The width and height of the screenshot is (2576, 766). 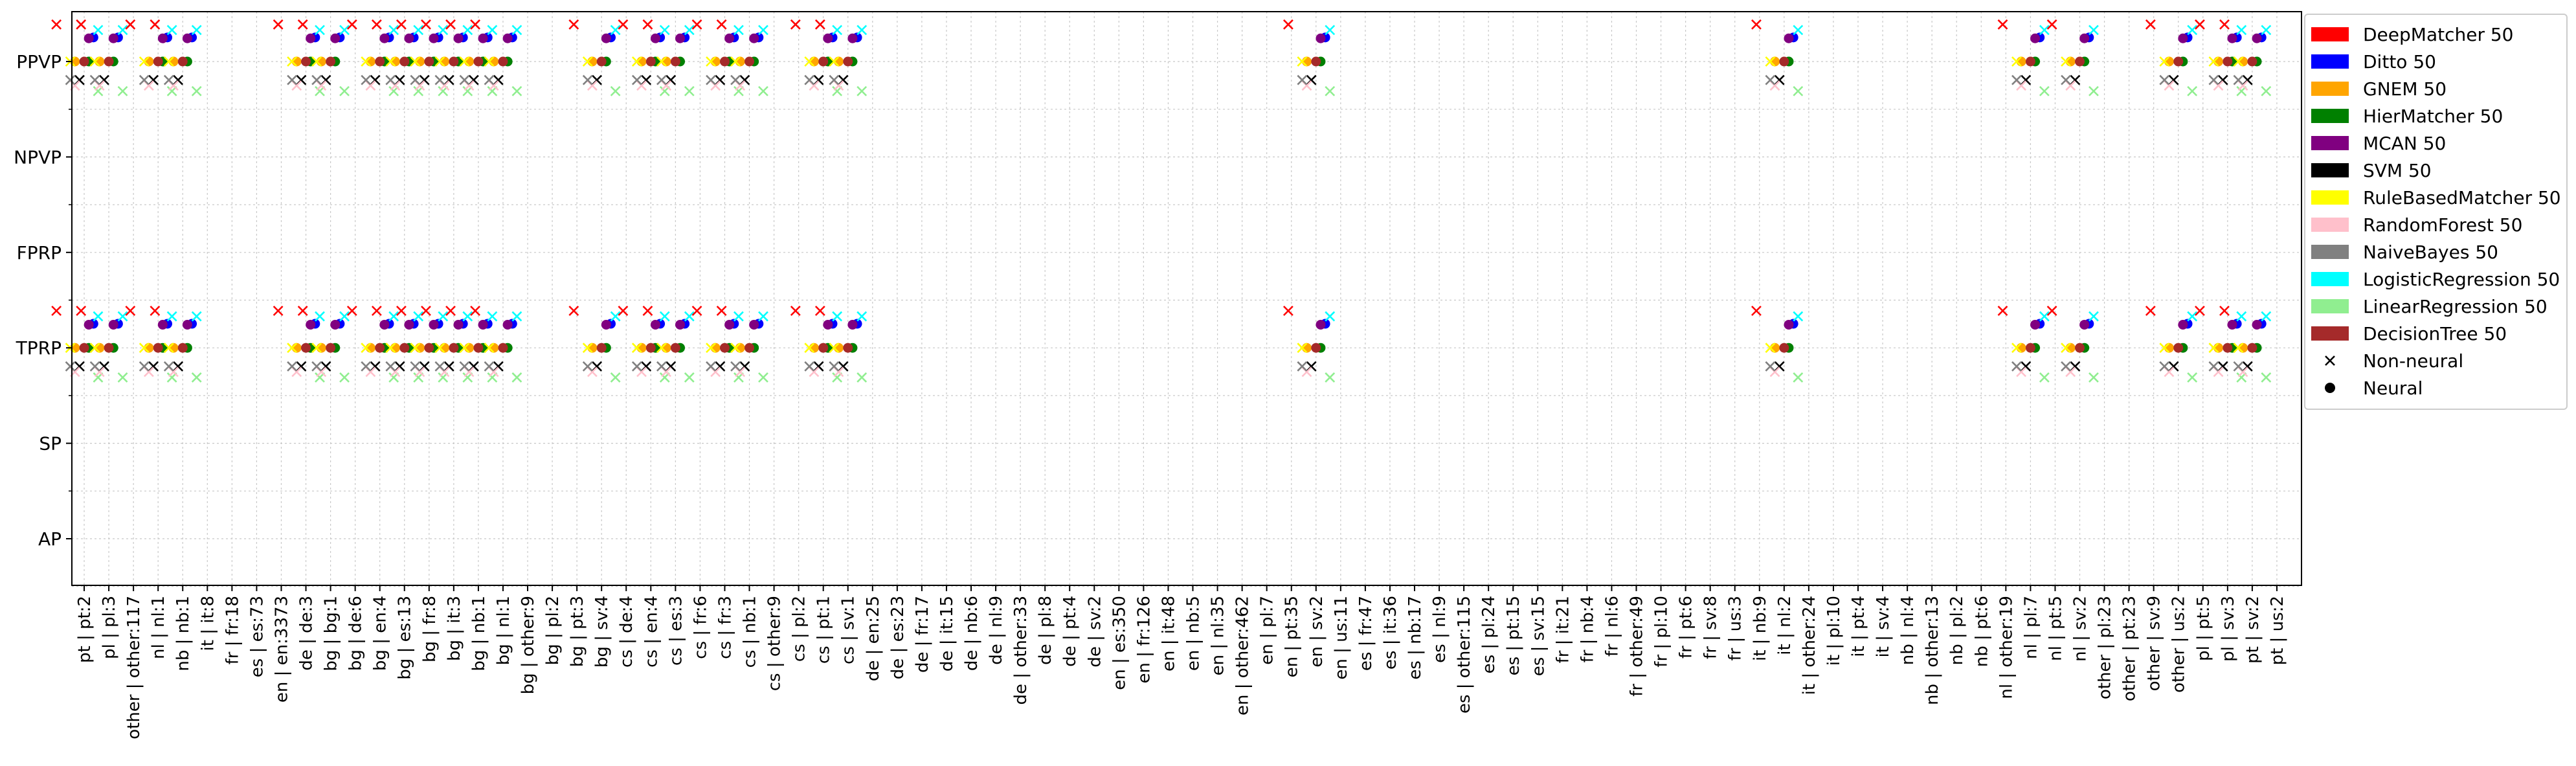 What do you see at coordinates (405, 638) in the screenshot?
I see `x-tick-label: bg | es:13` at bounding box center [405, 638].